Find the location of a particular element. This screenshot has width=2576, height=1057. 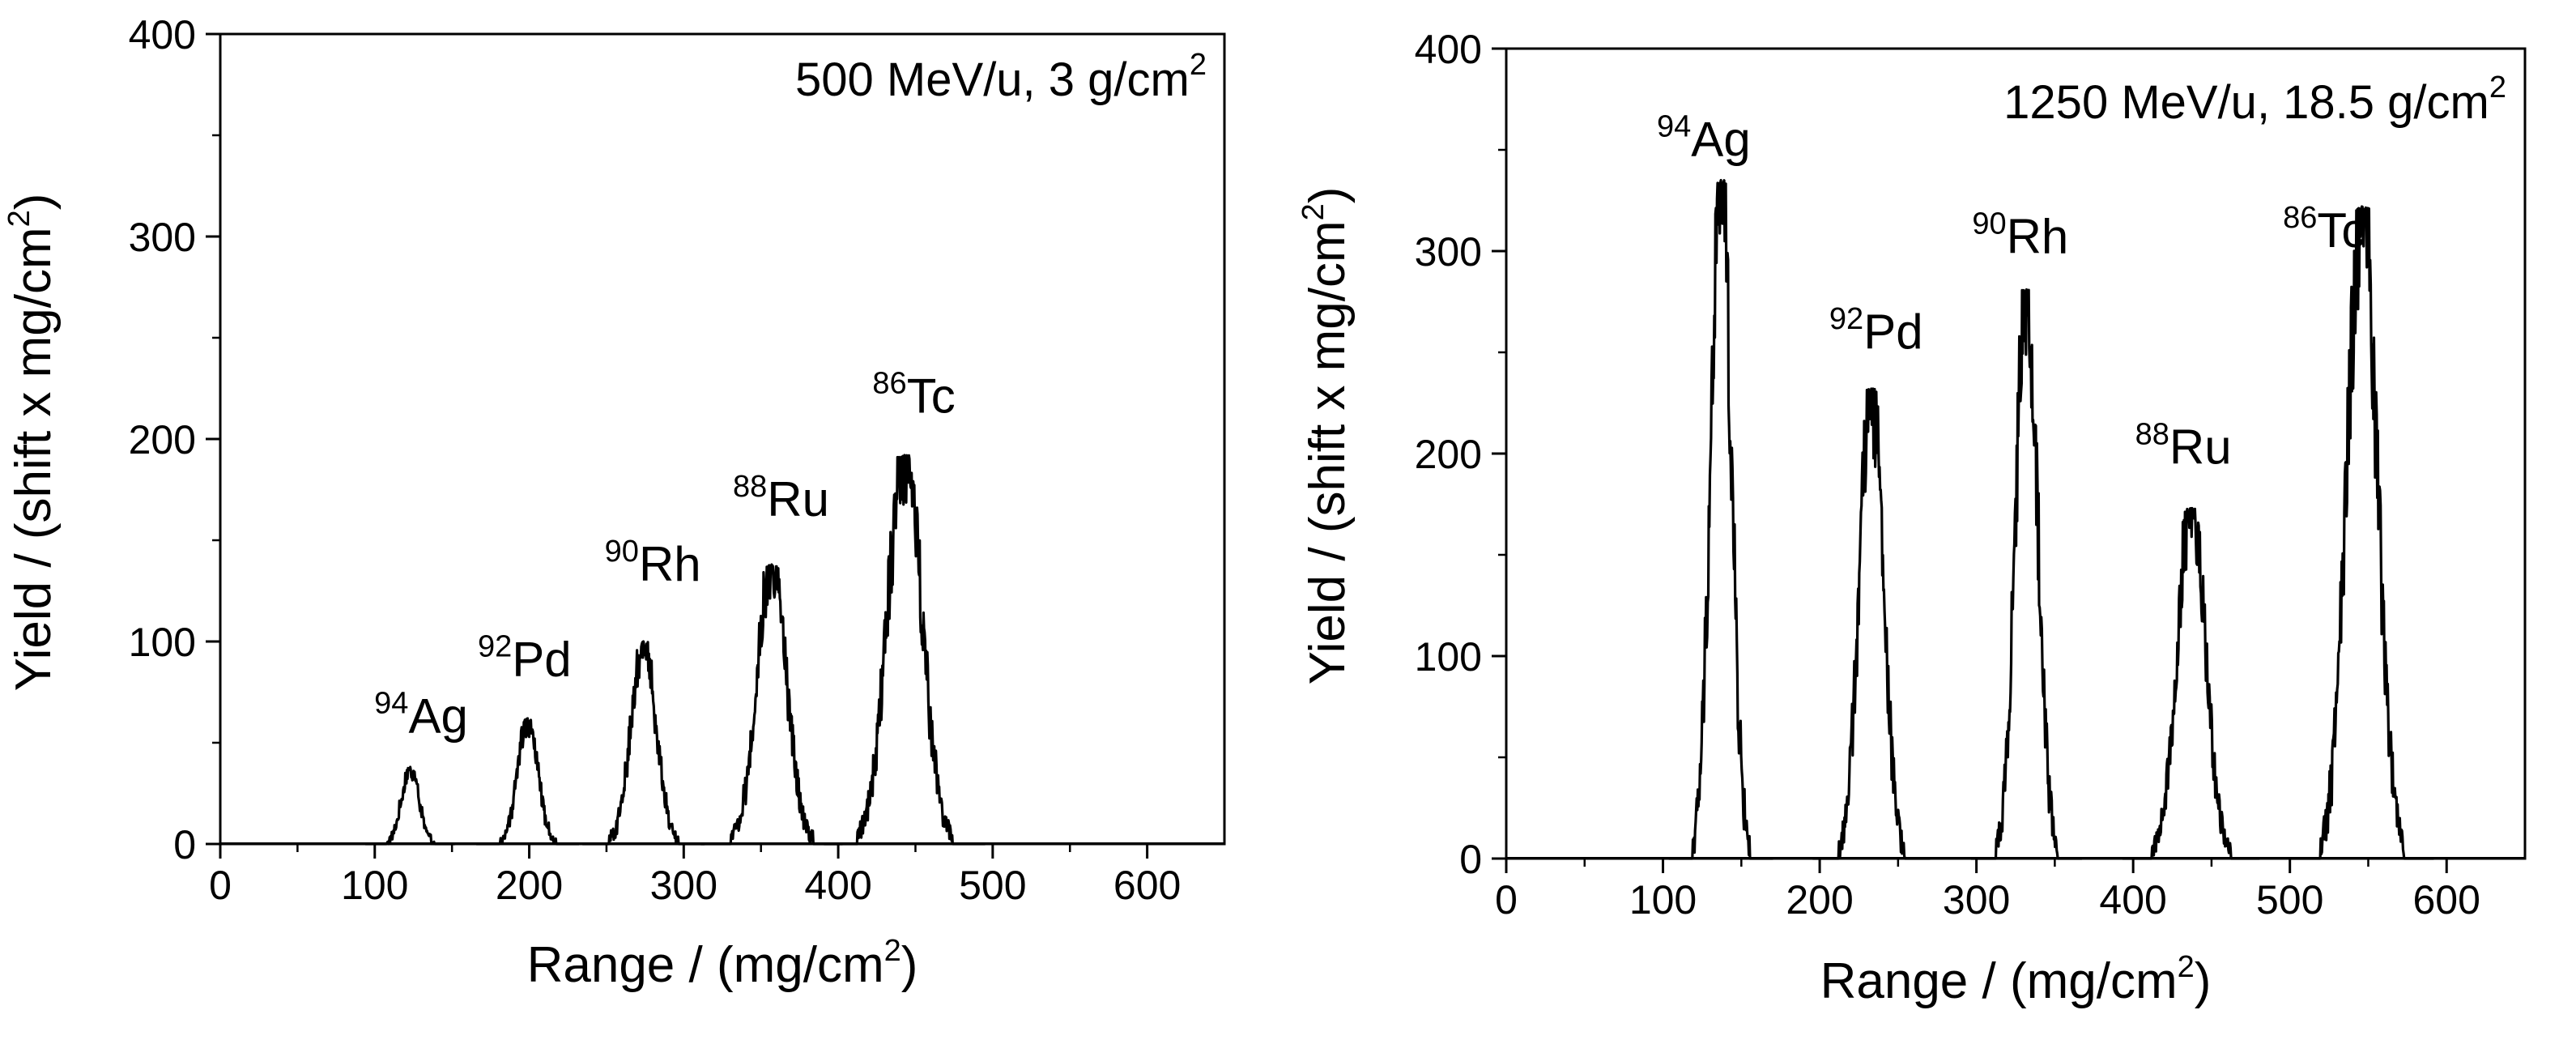

left-panel-title-main: 500 MeV/u, 3 g/cm is located at coordinates (992, 79).